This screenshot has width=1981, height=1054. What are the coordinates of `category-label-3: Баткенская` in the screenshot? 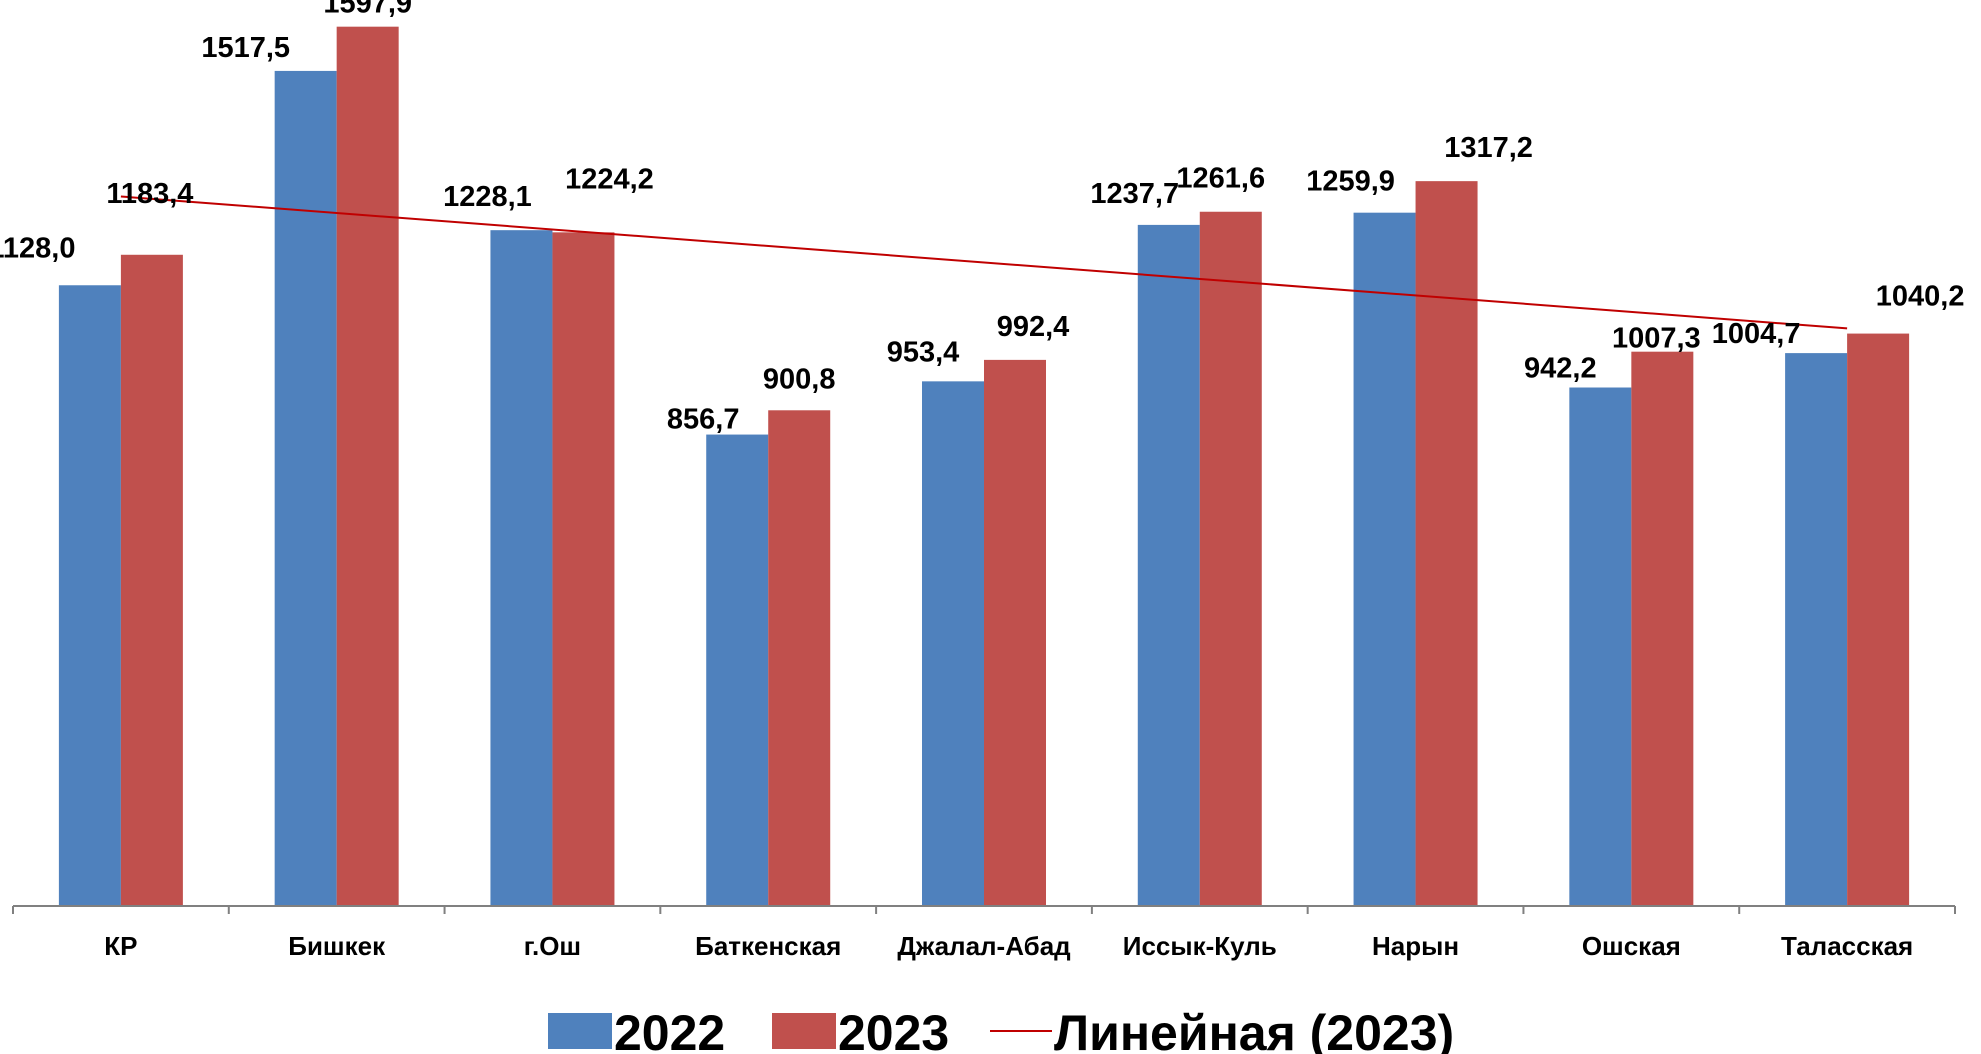 It's located at (768, 946).